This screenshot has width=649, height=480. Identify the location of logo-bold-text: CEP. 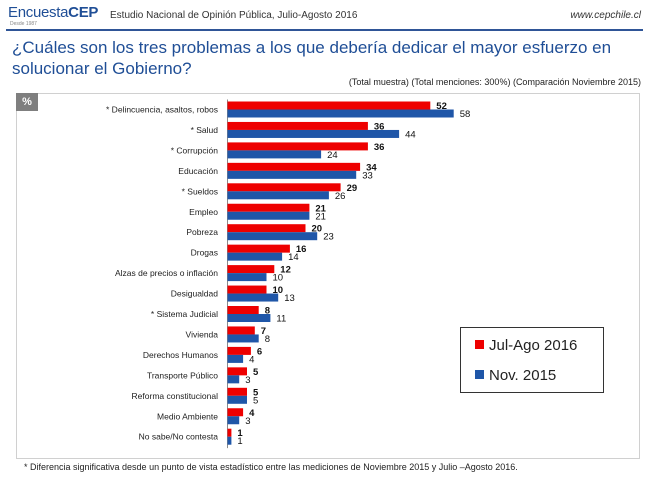
(83, 12).